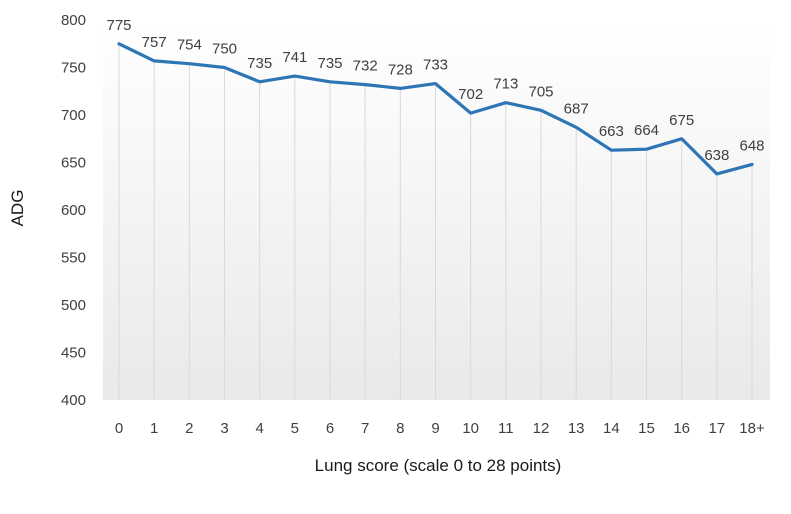 Image resolution: width=791 pixels, height=514 pixels. I want to click on y-axis-ticks: 400 450 500 550 600 650 700 750 800, so click(73, 210).